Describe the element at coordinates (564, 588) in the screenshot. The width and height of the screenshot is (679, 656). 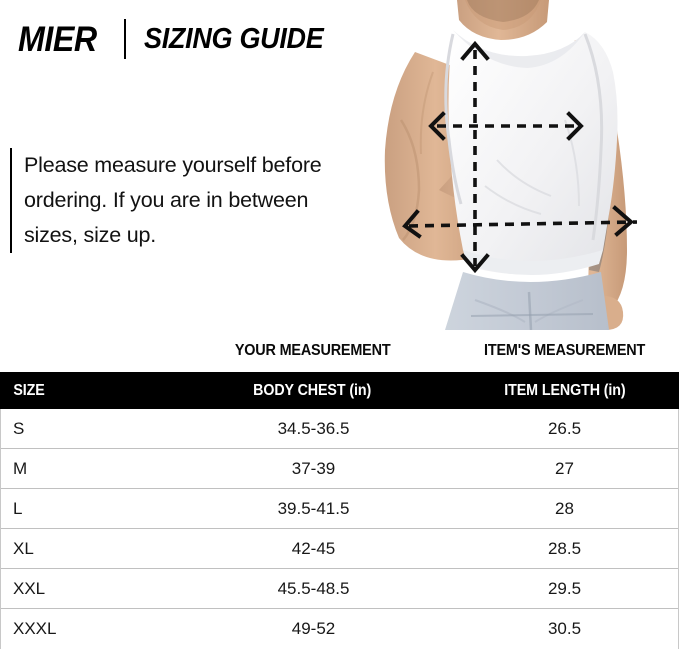
I see `cell-item-length-value: 29.5` at that location.